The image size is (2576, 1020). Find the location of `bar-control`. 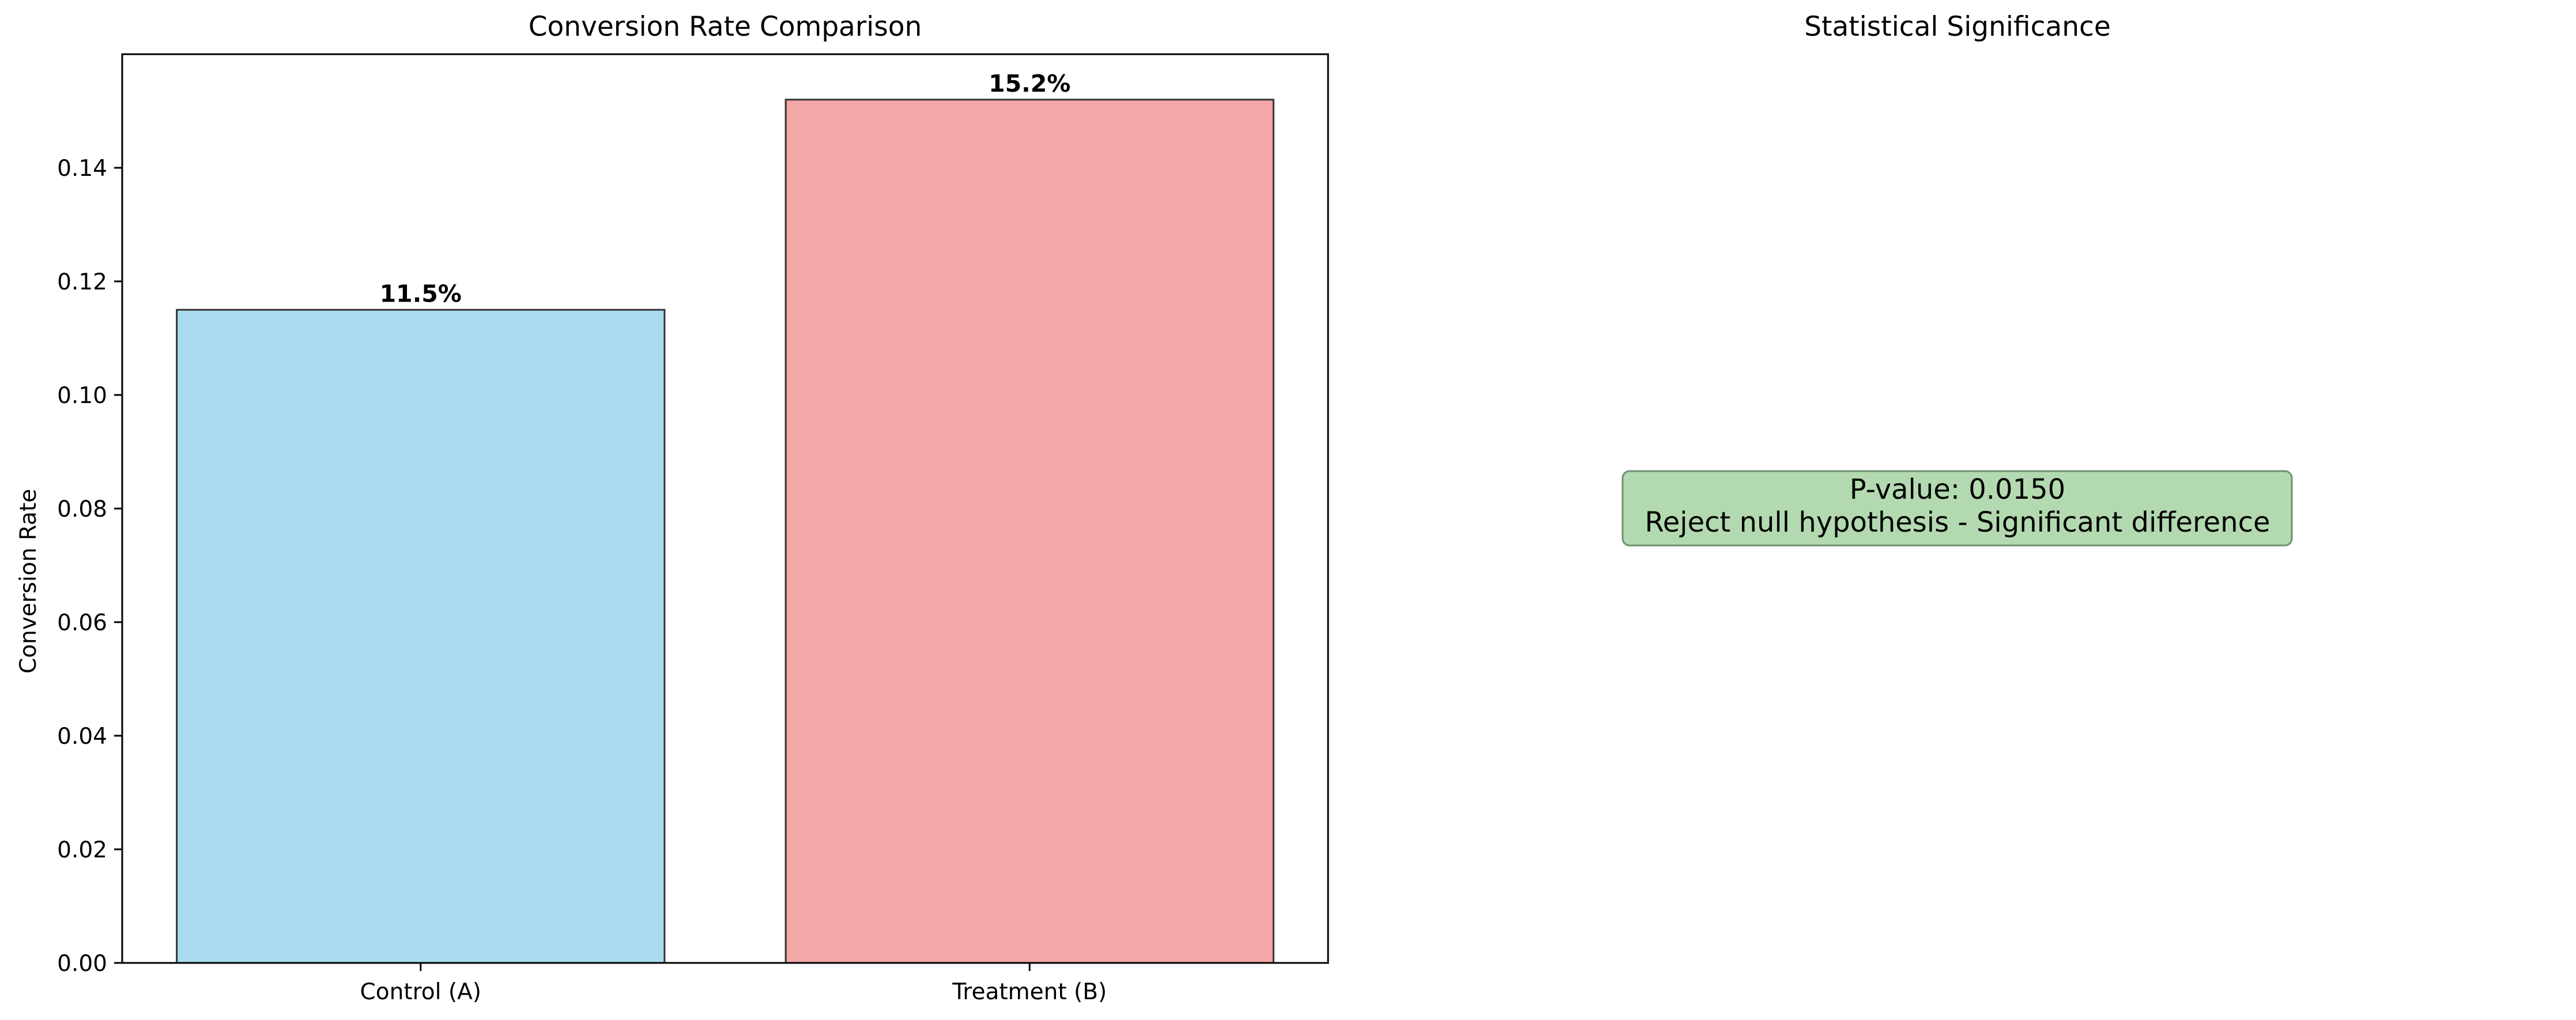

bar-control is located at coordinates (421, 636).